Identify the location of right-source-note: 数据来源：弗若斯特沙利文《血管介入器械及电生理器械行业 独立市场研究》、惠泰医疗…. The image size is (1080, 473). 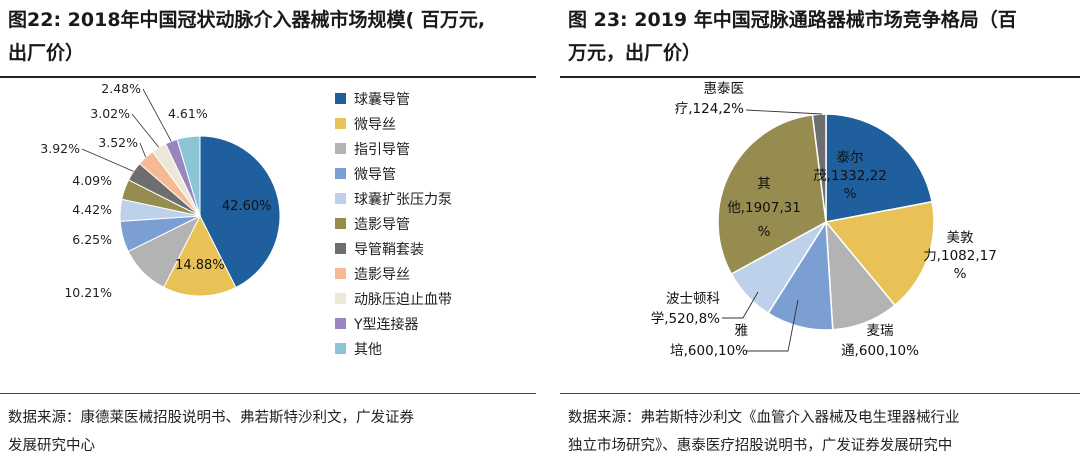
(820, 432).